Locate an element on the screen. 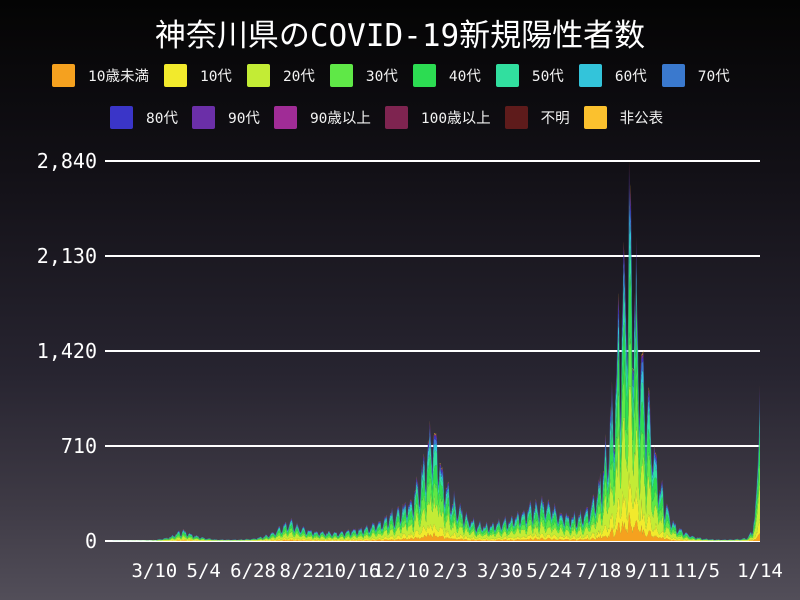  x-tick-label: 5/24 is located at coordinates (549, 571).